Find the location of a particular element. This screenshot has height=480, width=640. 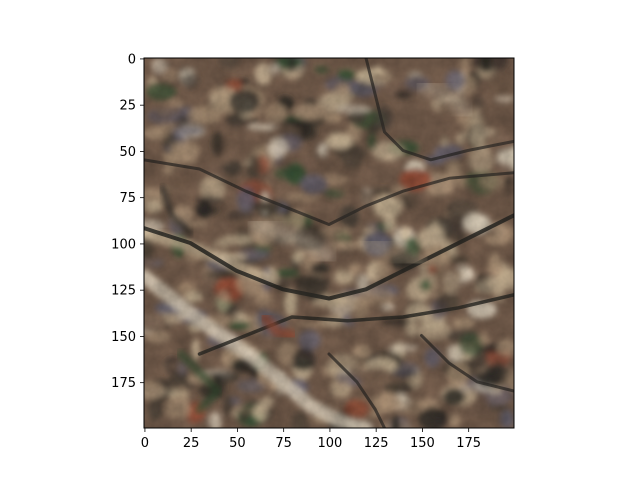

x-axis: 0 25 50 75 100 125 150 175 is located at coordinates (311, 439).